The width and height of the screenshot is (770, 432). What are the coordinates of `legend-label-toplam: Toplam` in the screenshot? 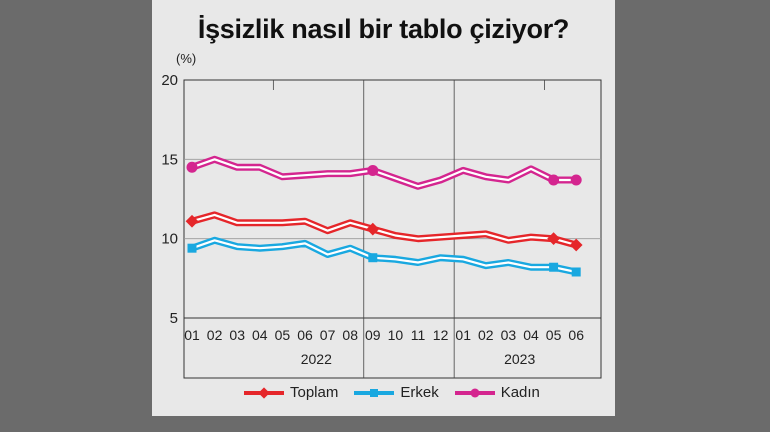 It's located at (314, 392).